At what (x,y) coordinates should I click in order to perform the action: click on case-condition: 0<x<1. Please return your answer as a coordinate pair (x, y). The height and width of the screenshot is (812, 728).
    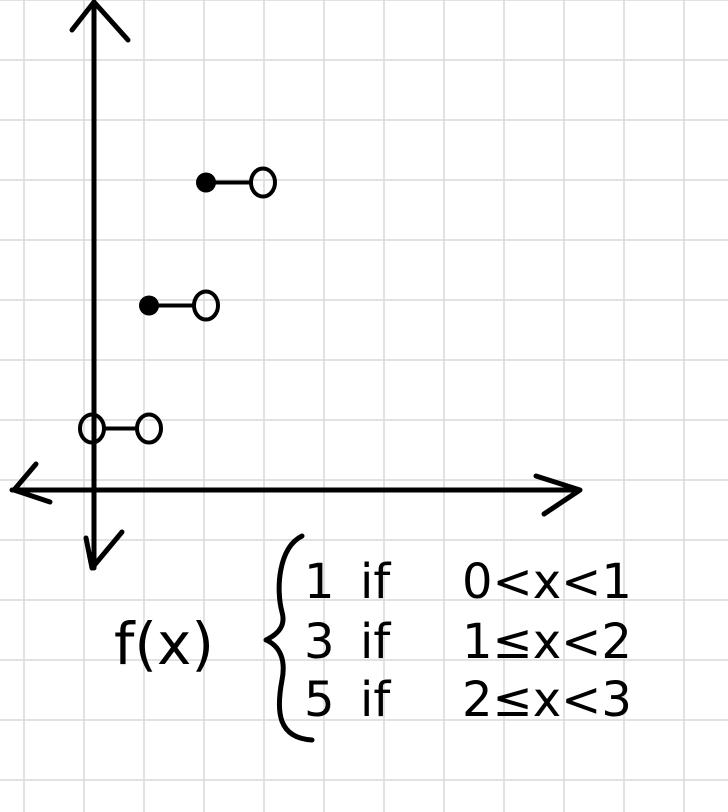
    Looking at the image, I should click on (547, 582).